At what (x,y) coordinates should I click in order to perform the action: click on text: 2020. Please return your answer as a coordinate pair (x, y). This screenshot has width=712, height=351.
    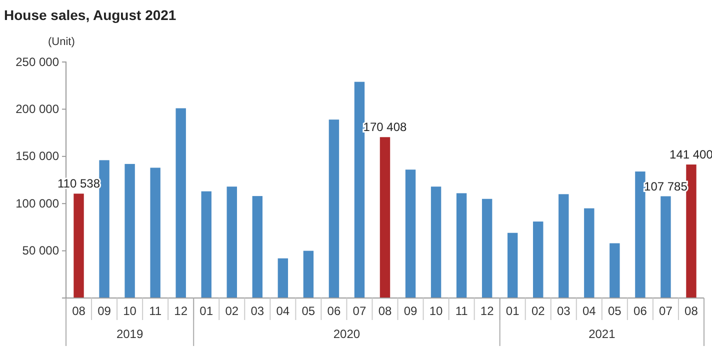
    Looking at the image, I should click on (346, 334).